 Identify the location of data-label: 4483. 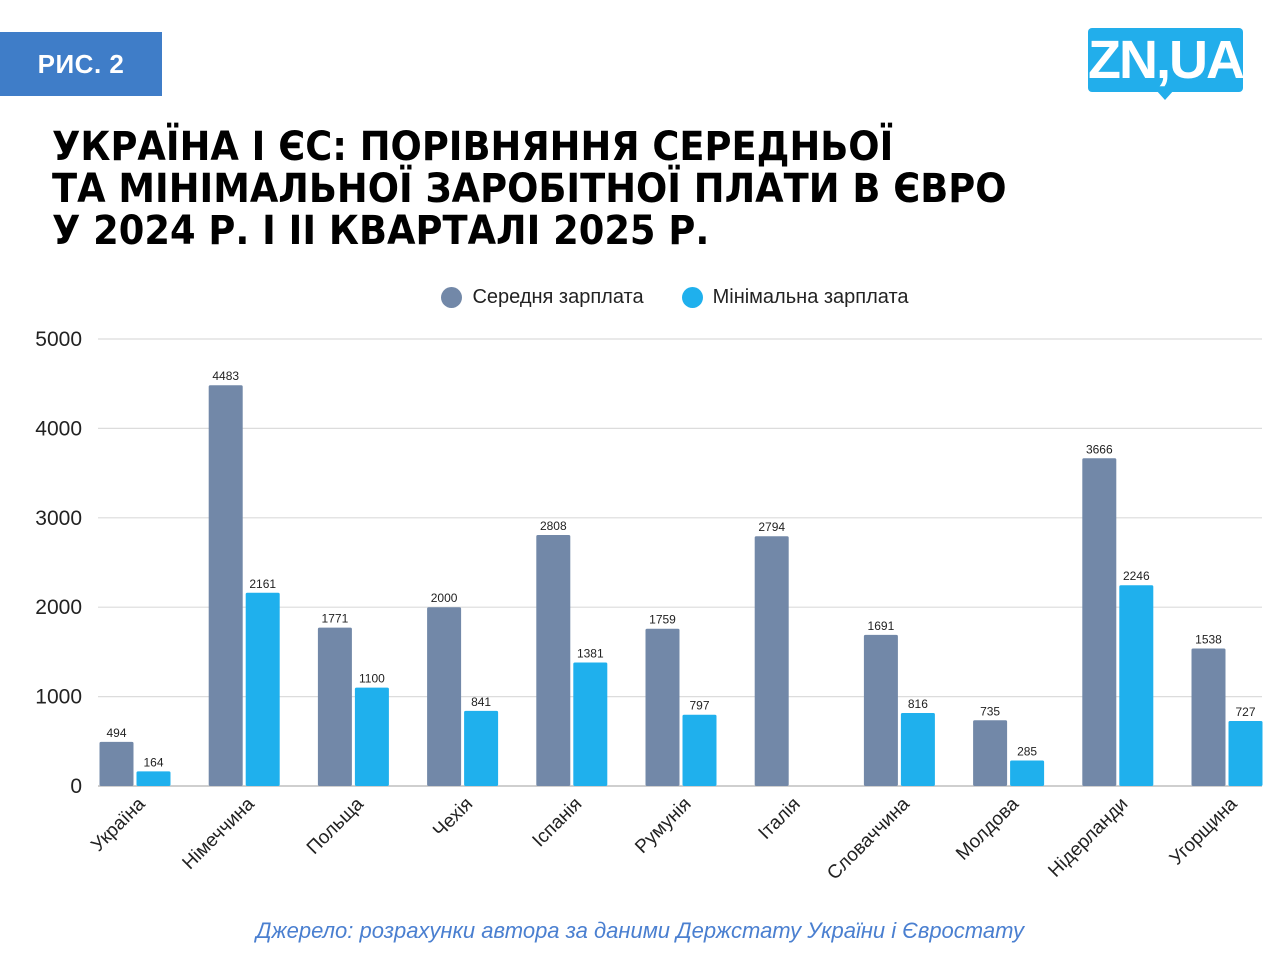
(225, 376).